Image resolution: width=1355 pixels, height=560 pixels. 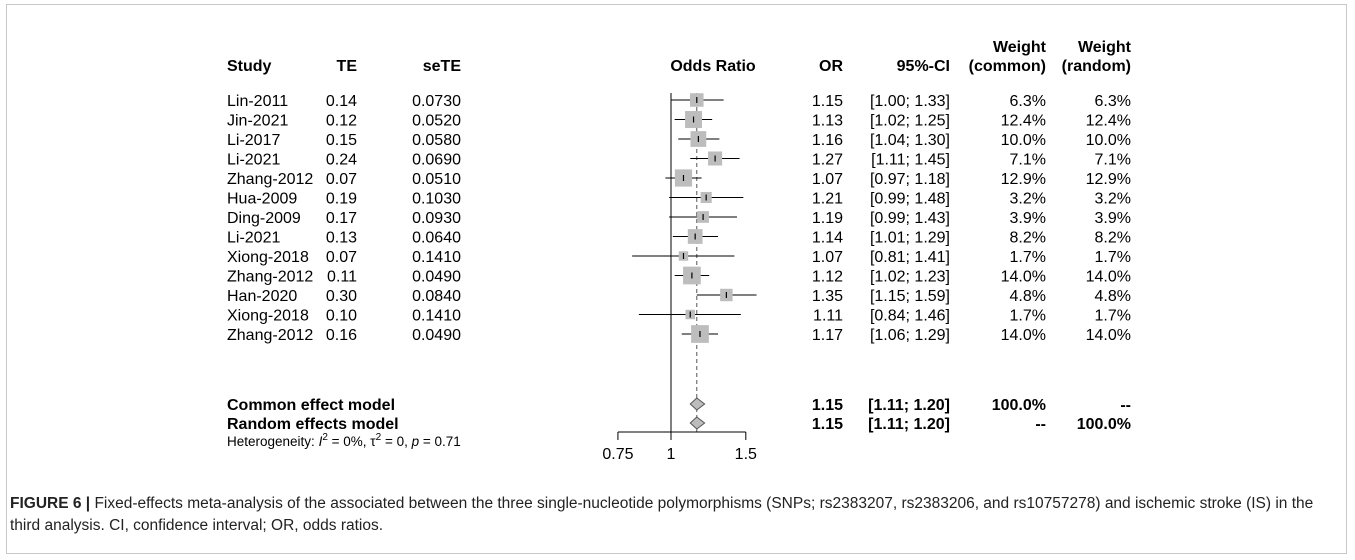 I want to click on study-ci: [0.84; 1.46], so click(x=910, y=316).